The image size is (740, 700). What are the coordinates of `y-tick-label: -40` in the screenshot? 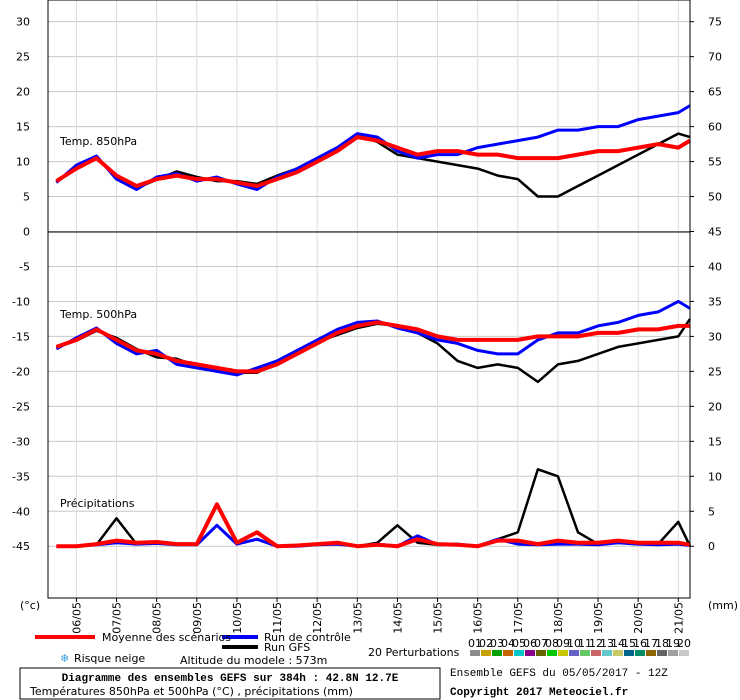 It's located at (21, 511).